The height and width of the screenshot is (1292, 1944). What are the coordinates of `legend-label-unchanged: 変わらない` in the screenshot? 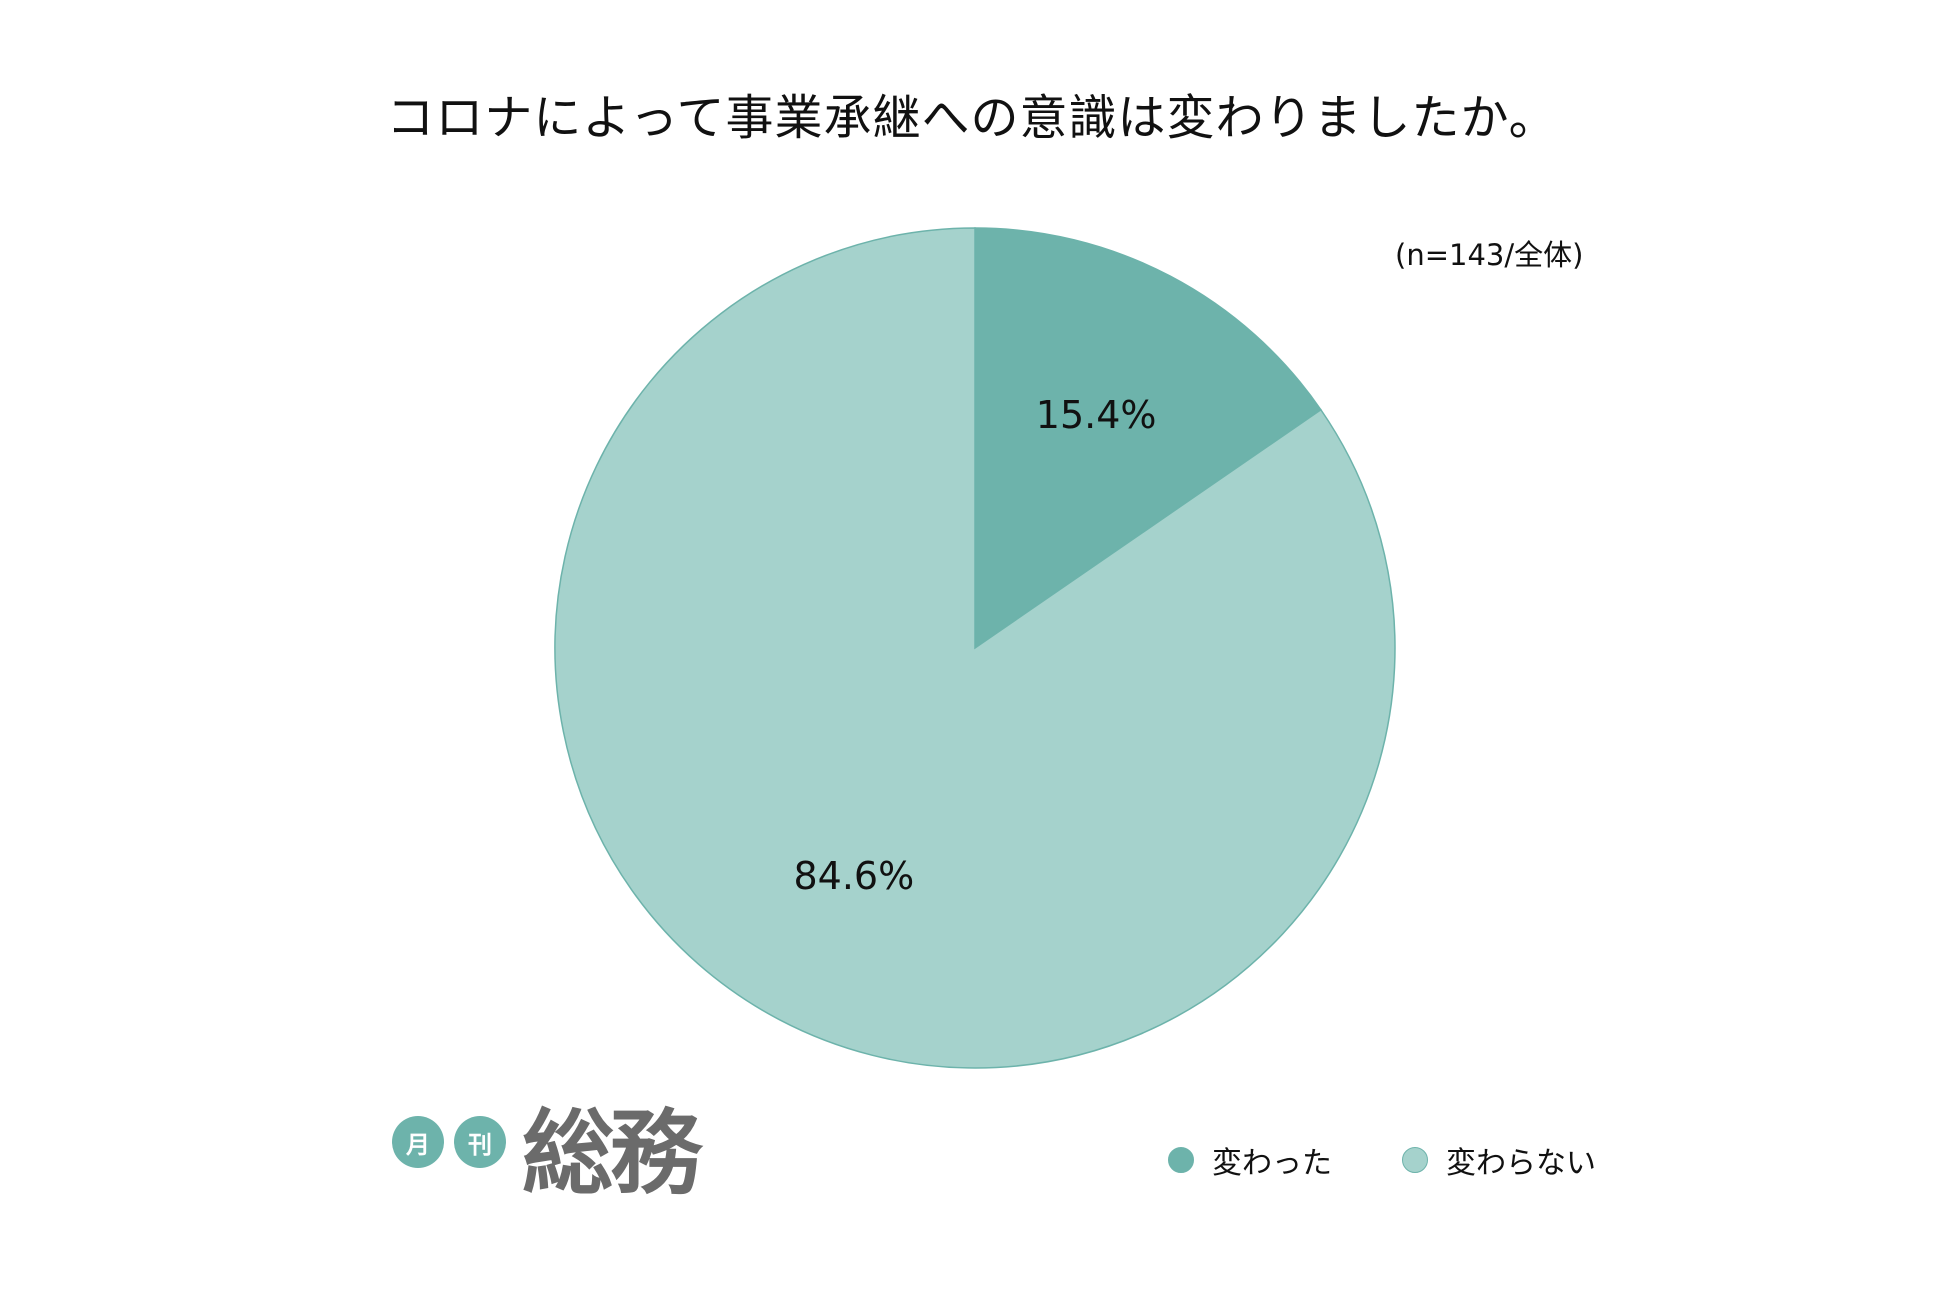 It's located at (1521, 1163).